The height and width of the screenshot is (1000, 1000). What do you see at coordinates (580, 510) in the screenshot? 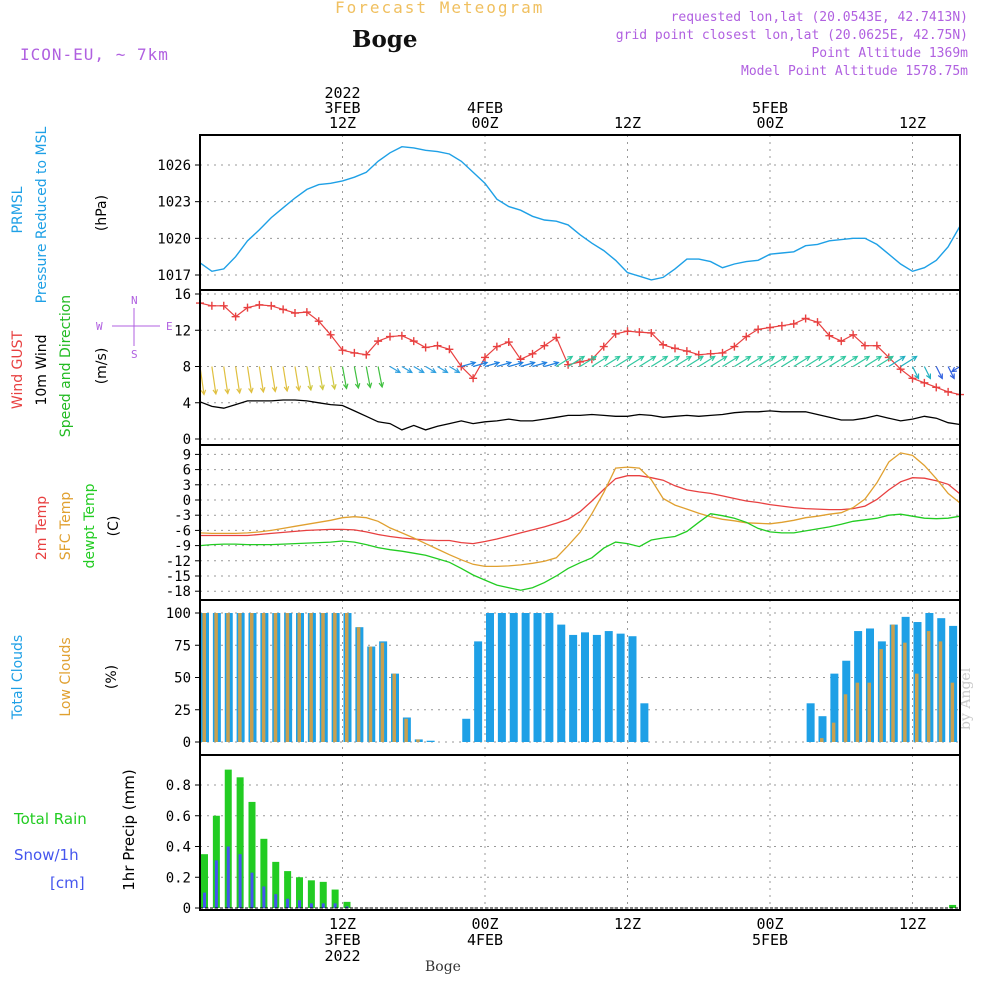
I see `temp2m-line` at bounding box center [580, 510].